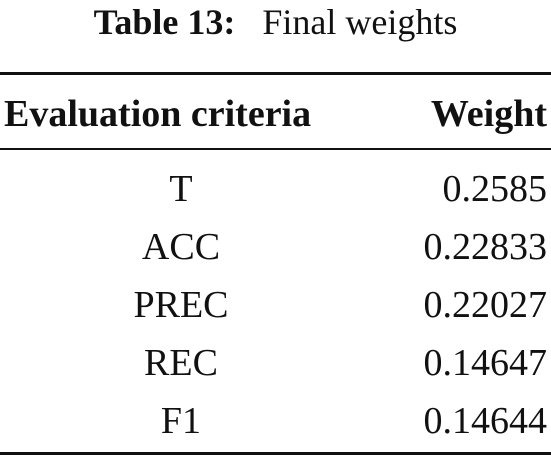 The image size is (551, 457). What do you see at coordinates (485, 363) in the screenshot?
I see `weight-cell: 0.14647` at bounding box center [485, 363].